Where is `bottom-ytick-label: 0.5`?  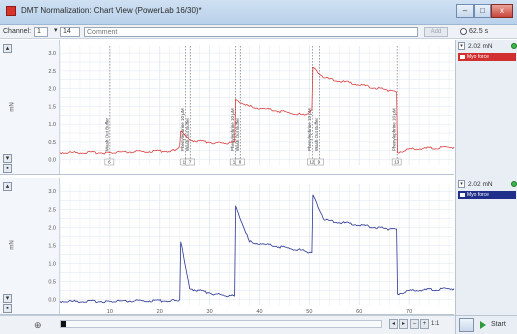 bottom-ytick-label: 0.5 is located at coordinates (52, 283).